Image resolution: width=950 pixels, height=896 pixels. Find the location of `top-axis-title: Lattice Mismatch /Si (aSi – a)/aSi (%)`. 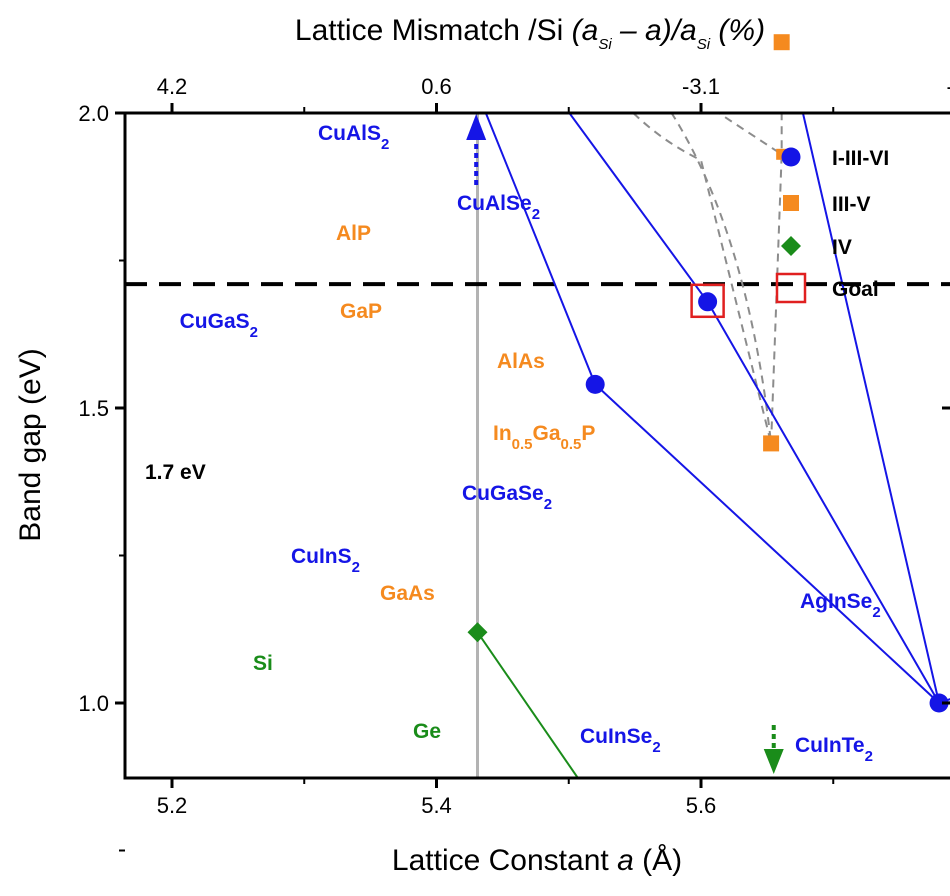

top-axis-title: Lattice Mismatch /Si (aSi – a)/aSi (%) is located at coordinates (530, 33).